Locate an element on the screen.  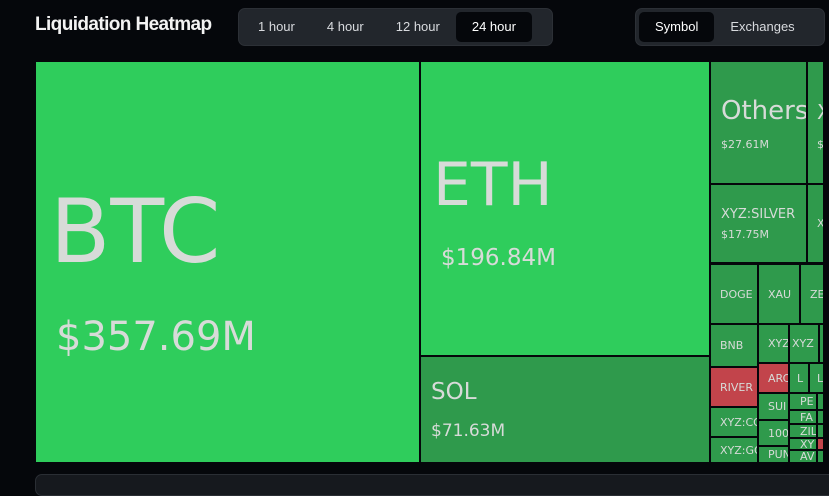
tile-pe: PE is located at coordinates (803, 401).